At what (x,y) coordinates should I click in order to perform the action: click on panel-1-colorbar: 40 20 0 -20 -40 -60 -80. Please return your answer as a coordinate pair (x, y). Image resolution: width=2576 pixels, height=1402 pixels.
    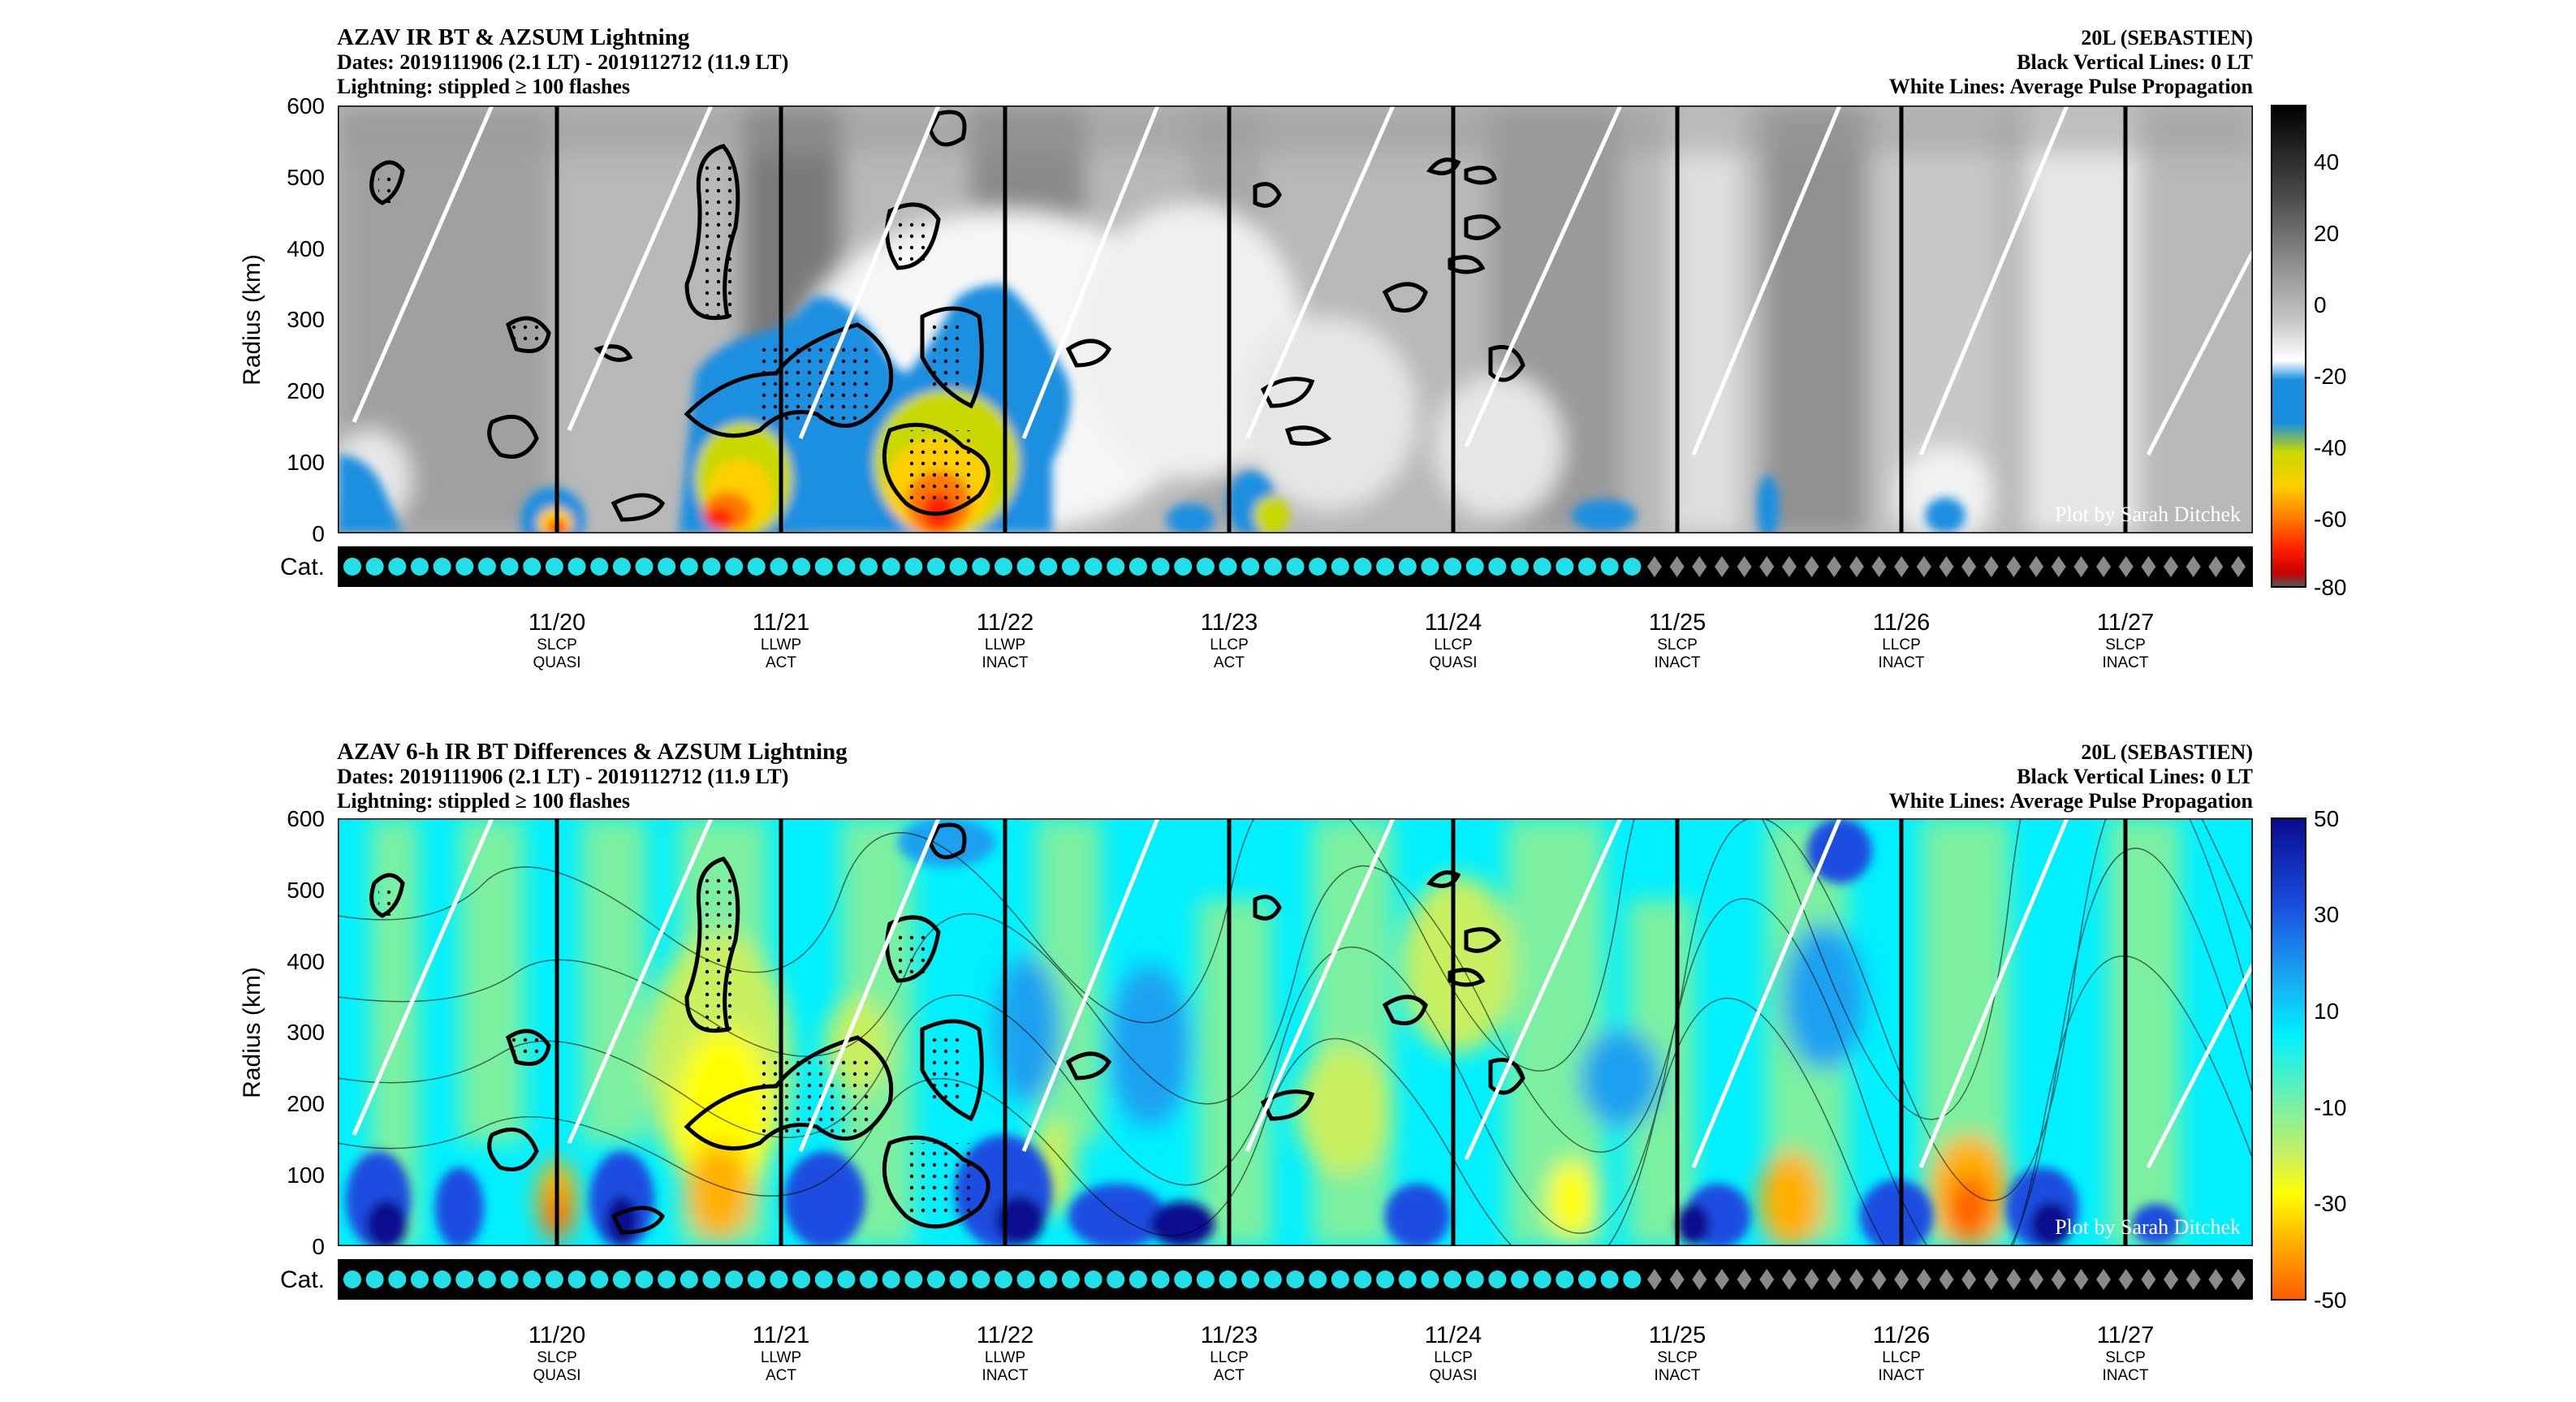
    Looking at the image, I should click on (2308, 352).